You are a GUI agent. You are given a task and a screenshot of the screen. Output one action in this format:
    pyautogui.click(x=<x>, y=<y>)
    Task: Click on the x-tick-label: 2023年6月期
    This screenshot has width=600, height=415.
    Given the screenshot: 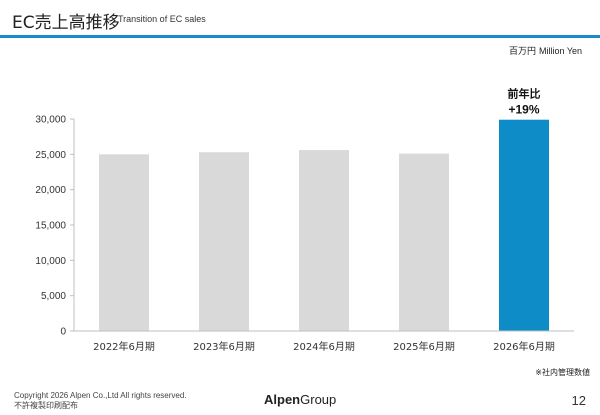 What is the action you would take?
    pyautogui.click(x=224, y=346)
    